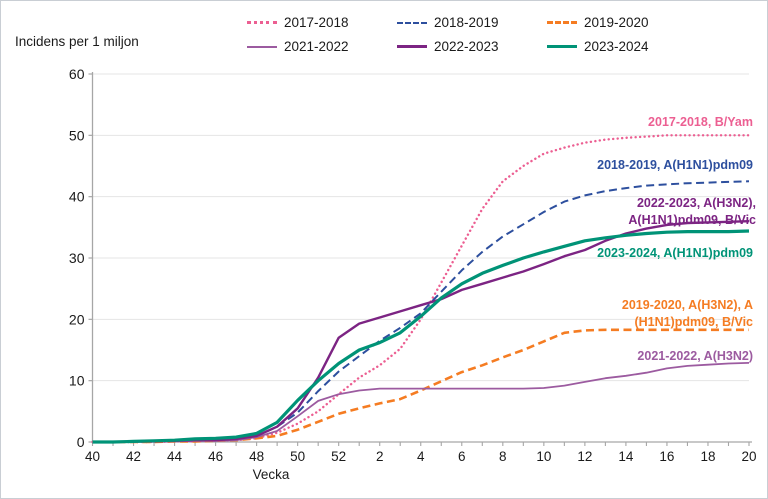 Image resolution: width=768 pixels, height=499 pixels. I want to click on y-axis-title: Incidens per 1 miljon, so click(77, 41).